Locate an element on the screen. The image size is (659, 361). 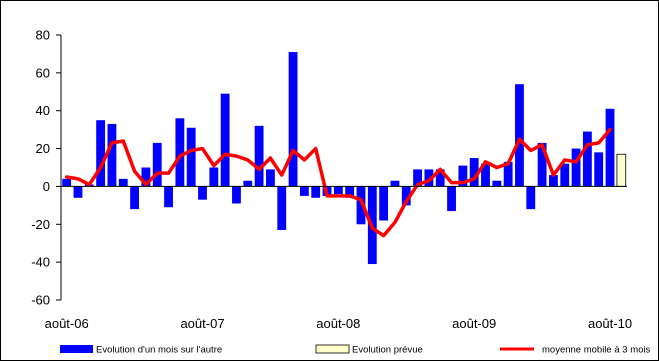
x-tick-label: août-08 is located at coordinates (338, 323).